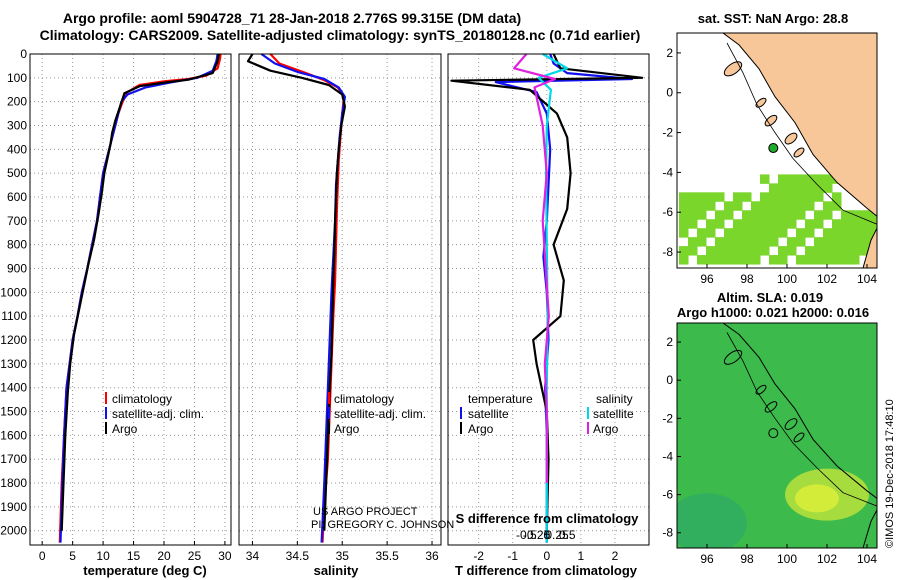 This screenshot has height=580, width=900. Describe the element at coordinates (773, 433) in the screenshot. I see `argo-location-marker` at that location.